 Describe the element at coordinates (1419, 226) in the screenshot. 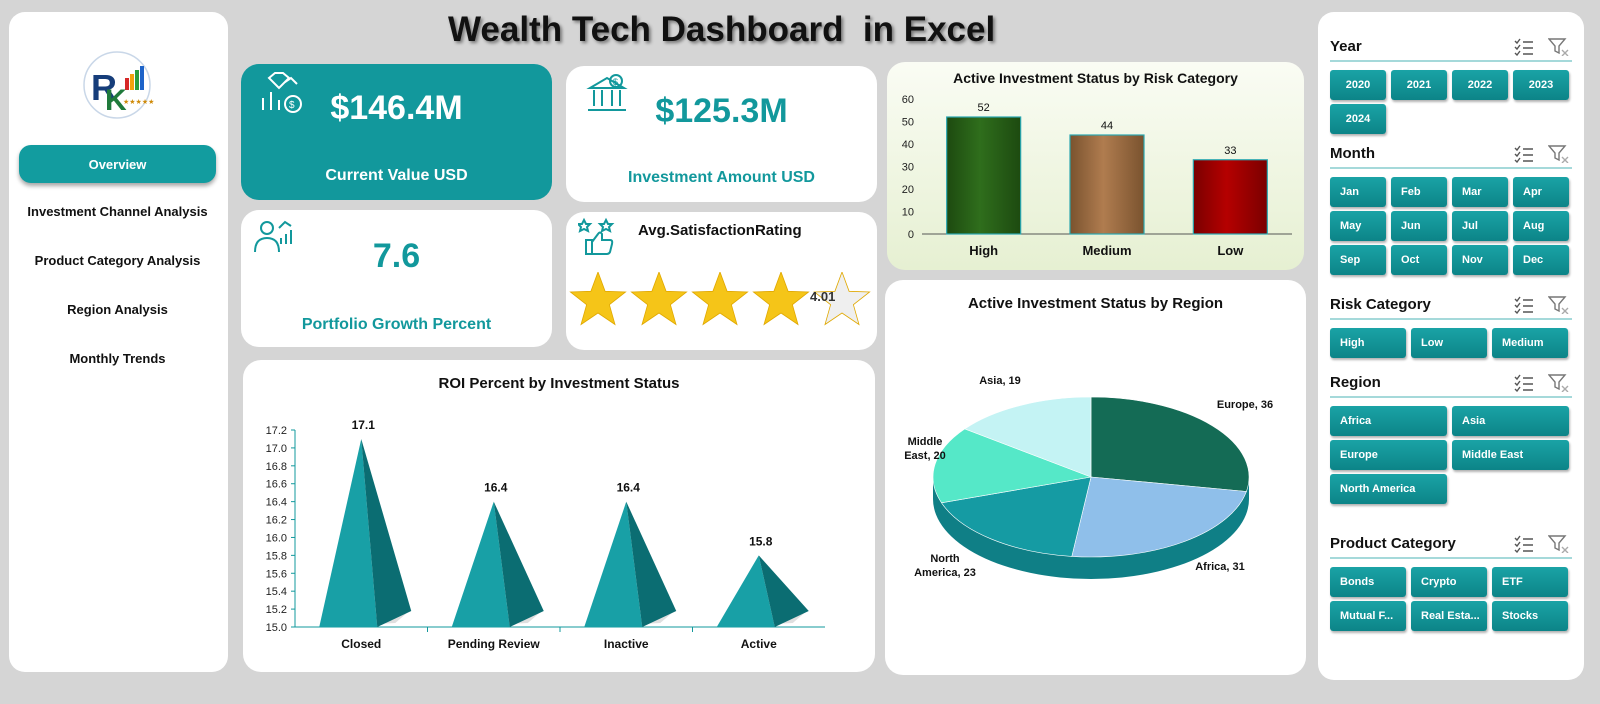

I see `slicer-month-option-jun: Jun` at that location.